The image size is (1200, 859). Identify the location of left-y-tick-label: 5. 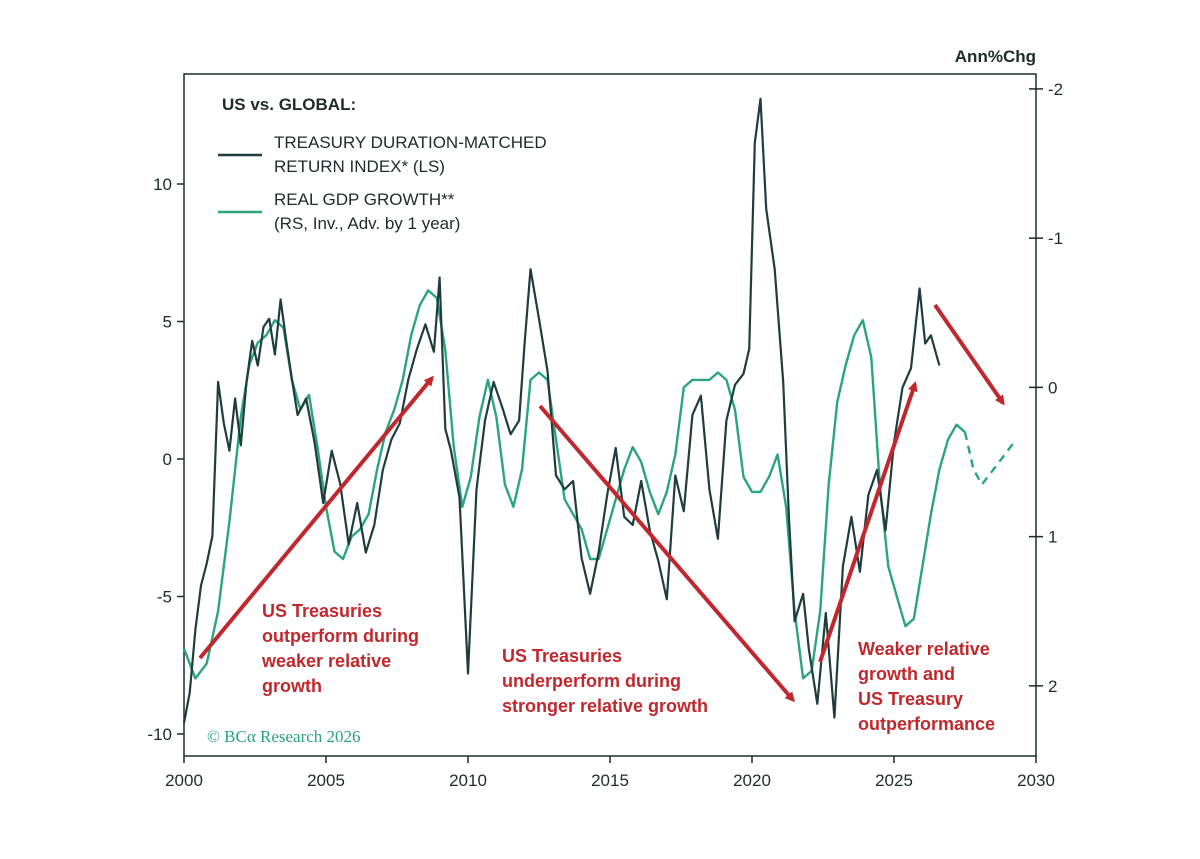
(167, 322).